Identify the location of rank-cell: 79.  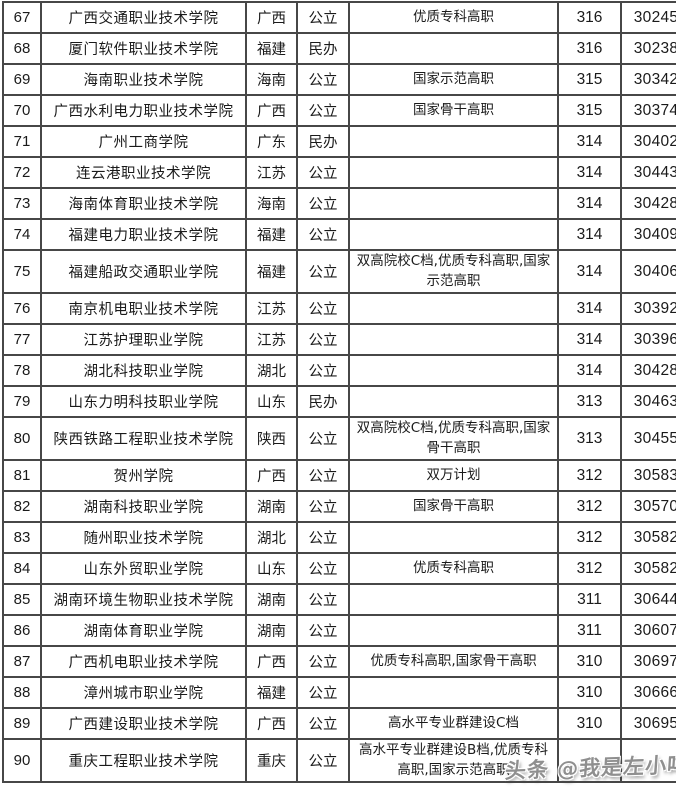
(22, 402).